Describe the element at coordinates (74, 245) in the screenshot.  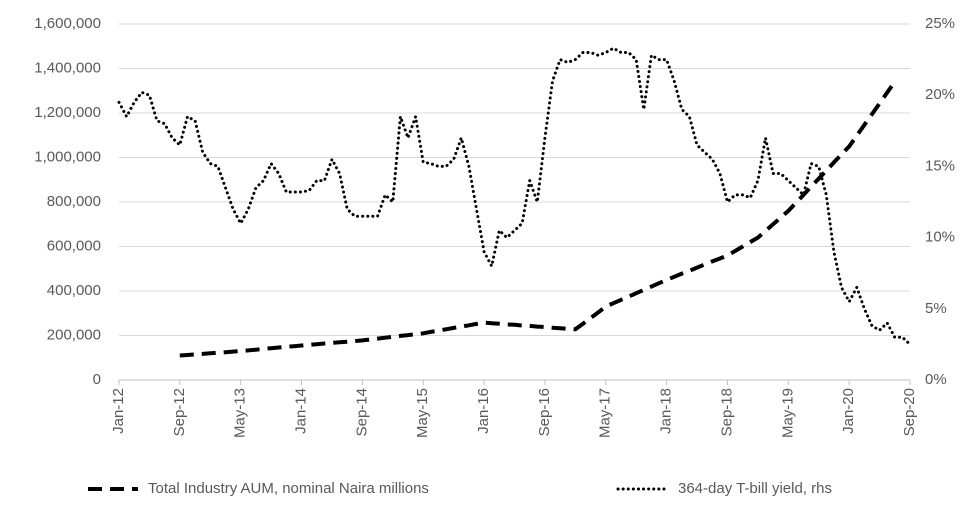
I see `y-tick-label: 600,000` at that location.